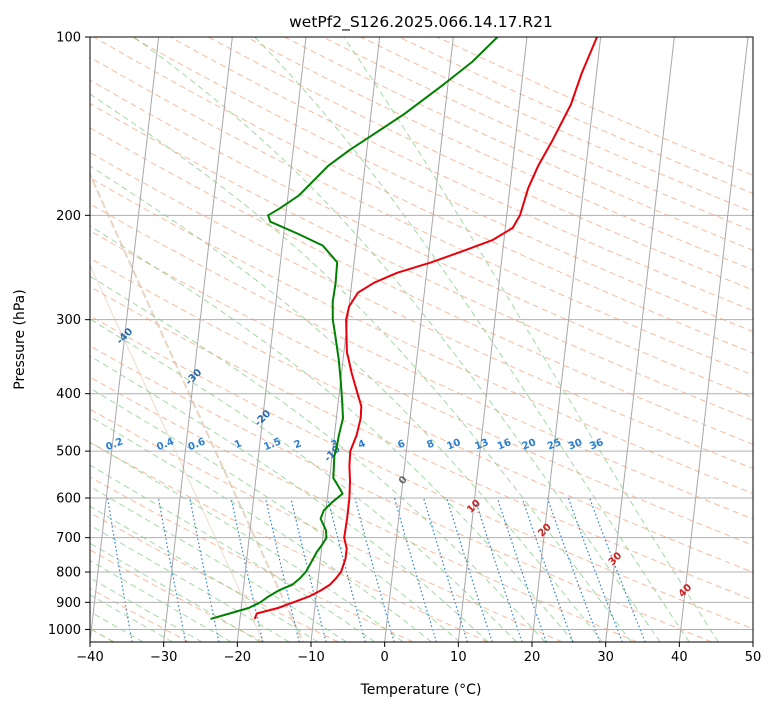 This screenshot has width=775, height=708. I want to click on y-tick-label: 200, so click(68, 216).